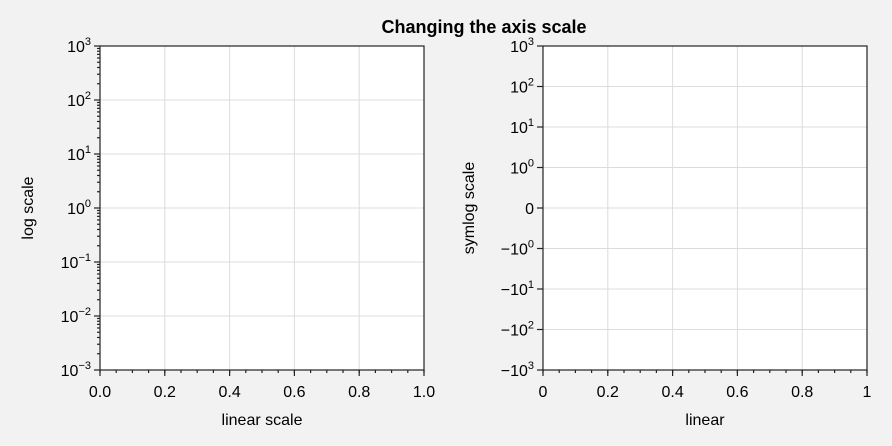 The height and width of the screenshot is (446, 892). I want to click on x-tick-label: 1.0, so click(424, 392).